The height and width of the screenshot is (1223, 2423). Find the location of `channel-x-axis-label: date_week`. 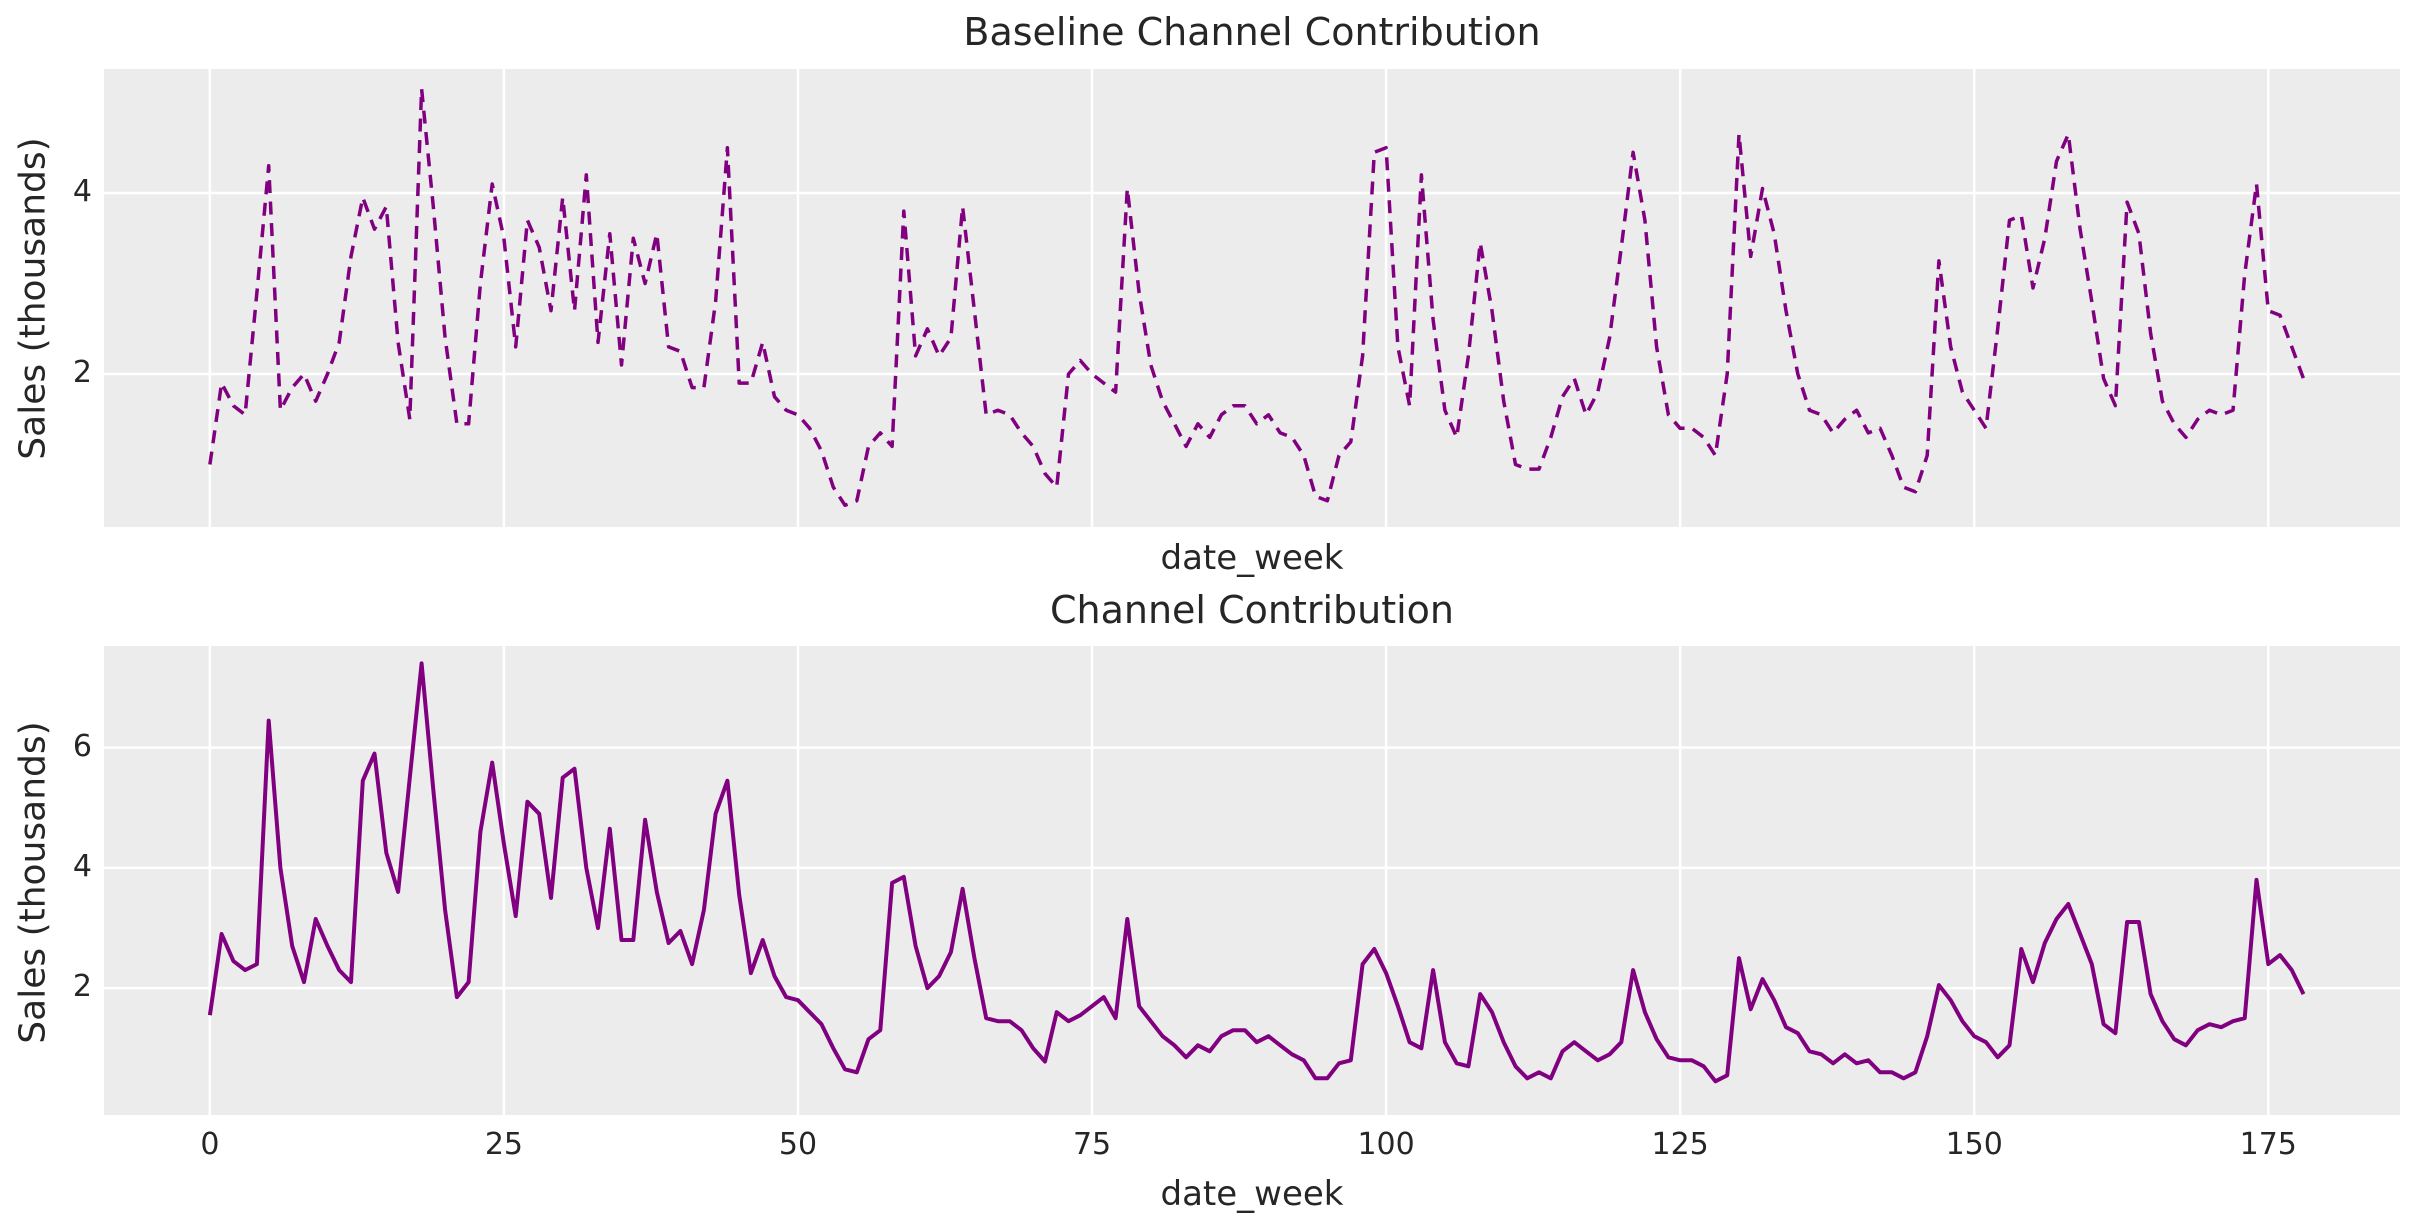

channel-x-axis-label: date_week is located at coordinates (1252, 1194).